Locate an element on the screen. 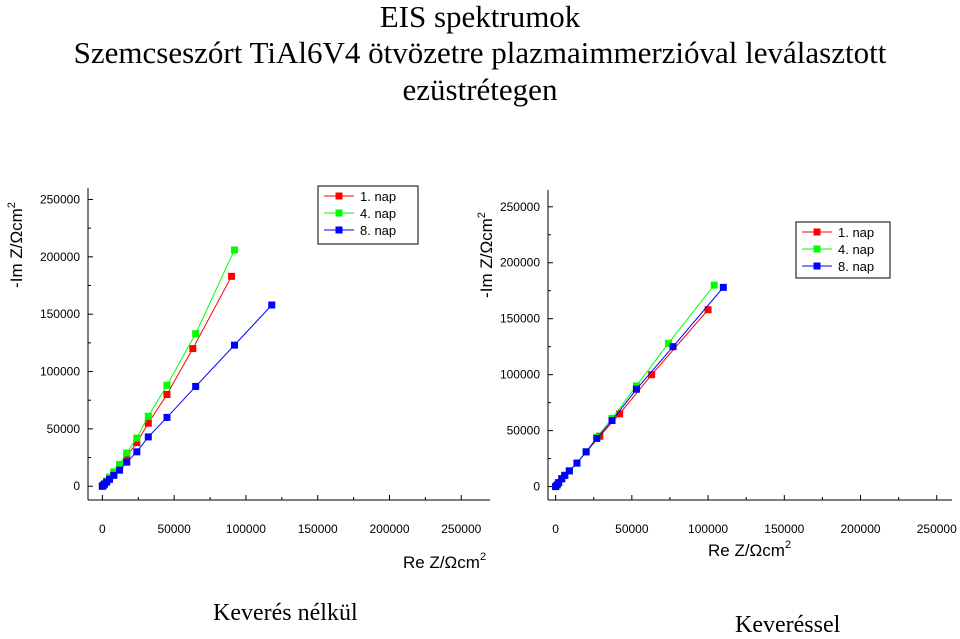  title-line-3: ezüstrétegen is located at coordinates (480, 89).